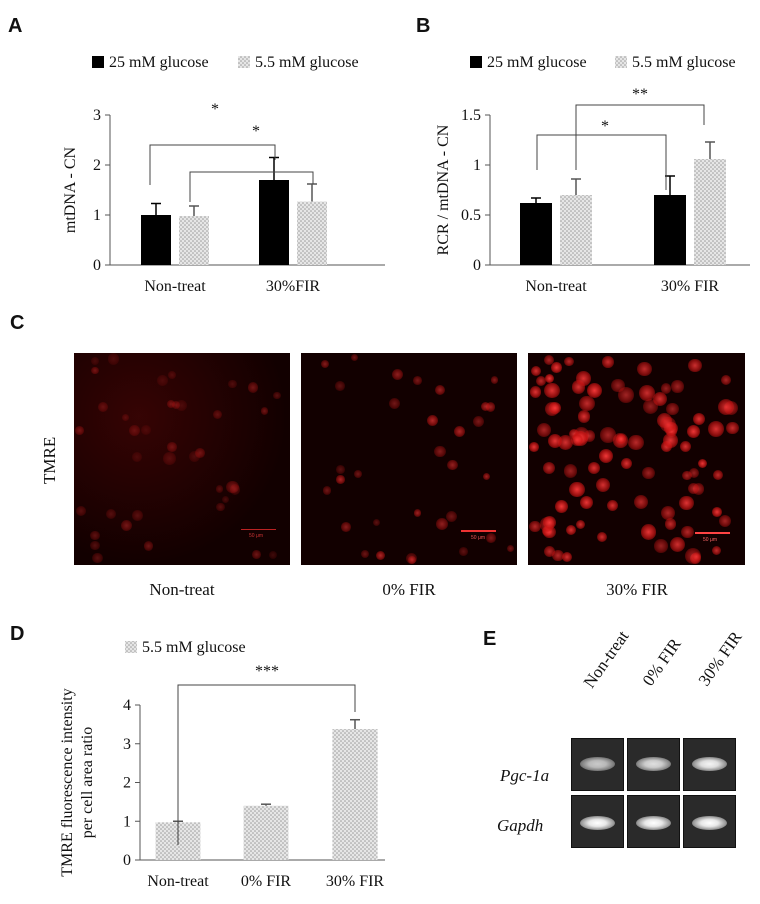 The width and height of the screenshot is (760, 904). I want to click on legend-label: 5.5 mM glucose, so click(684, 62).